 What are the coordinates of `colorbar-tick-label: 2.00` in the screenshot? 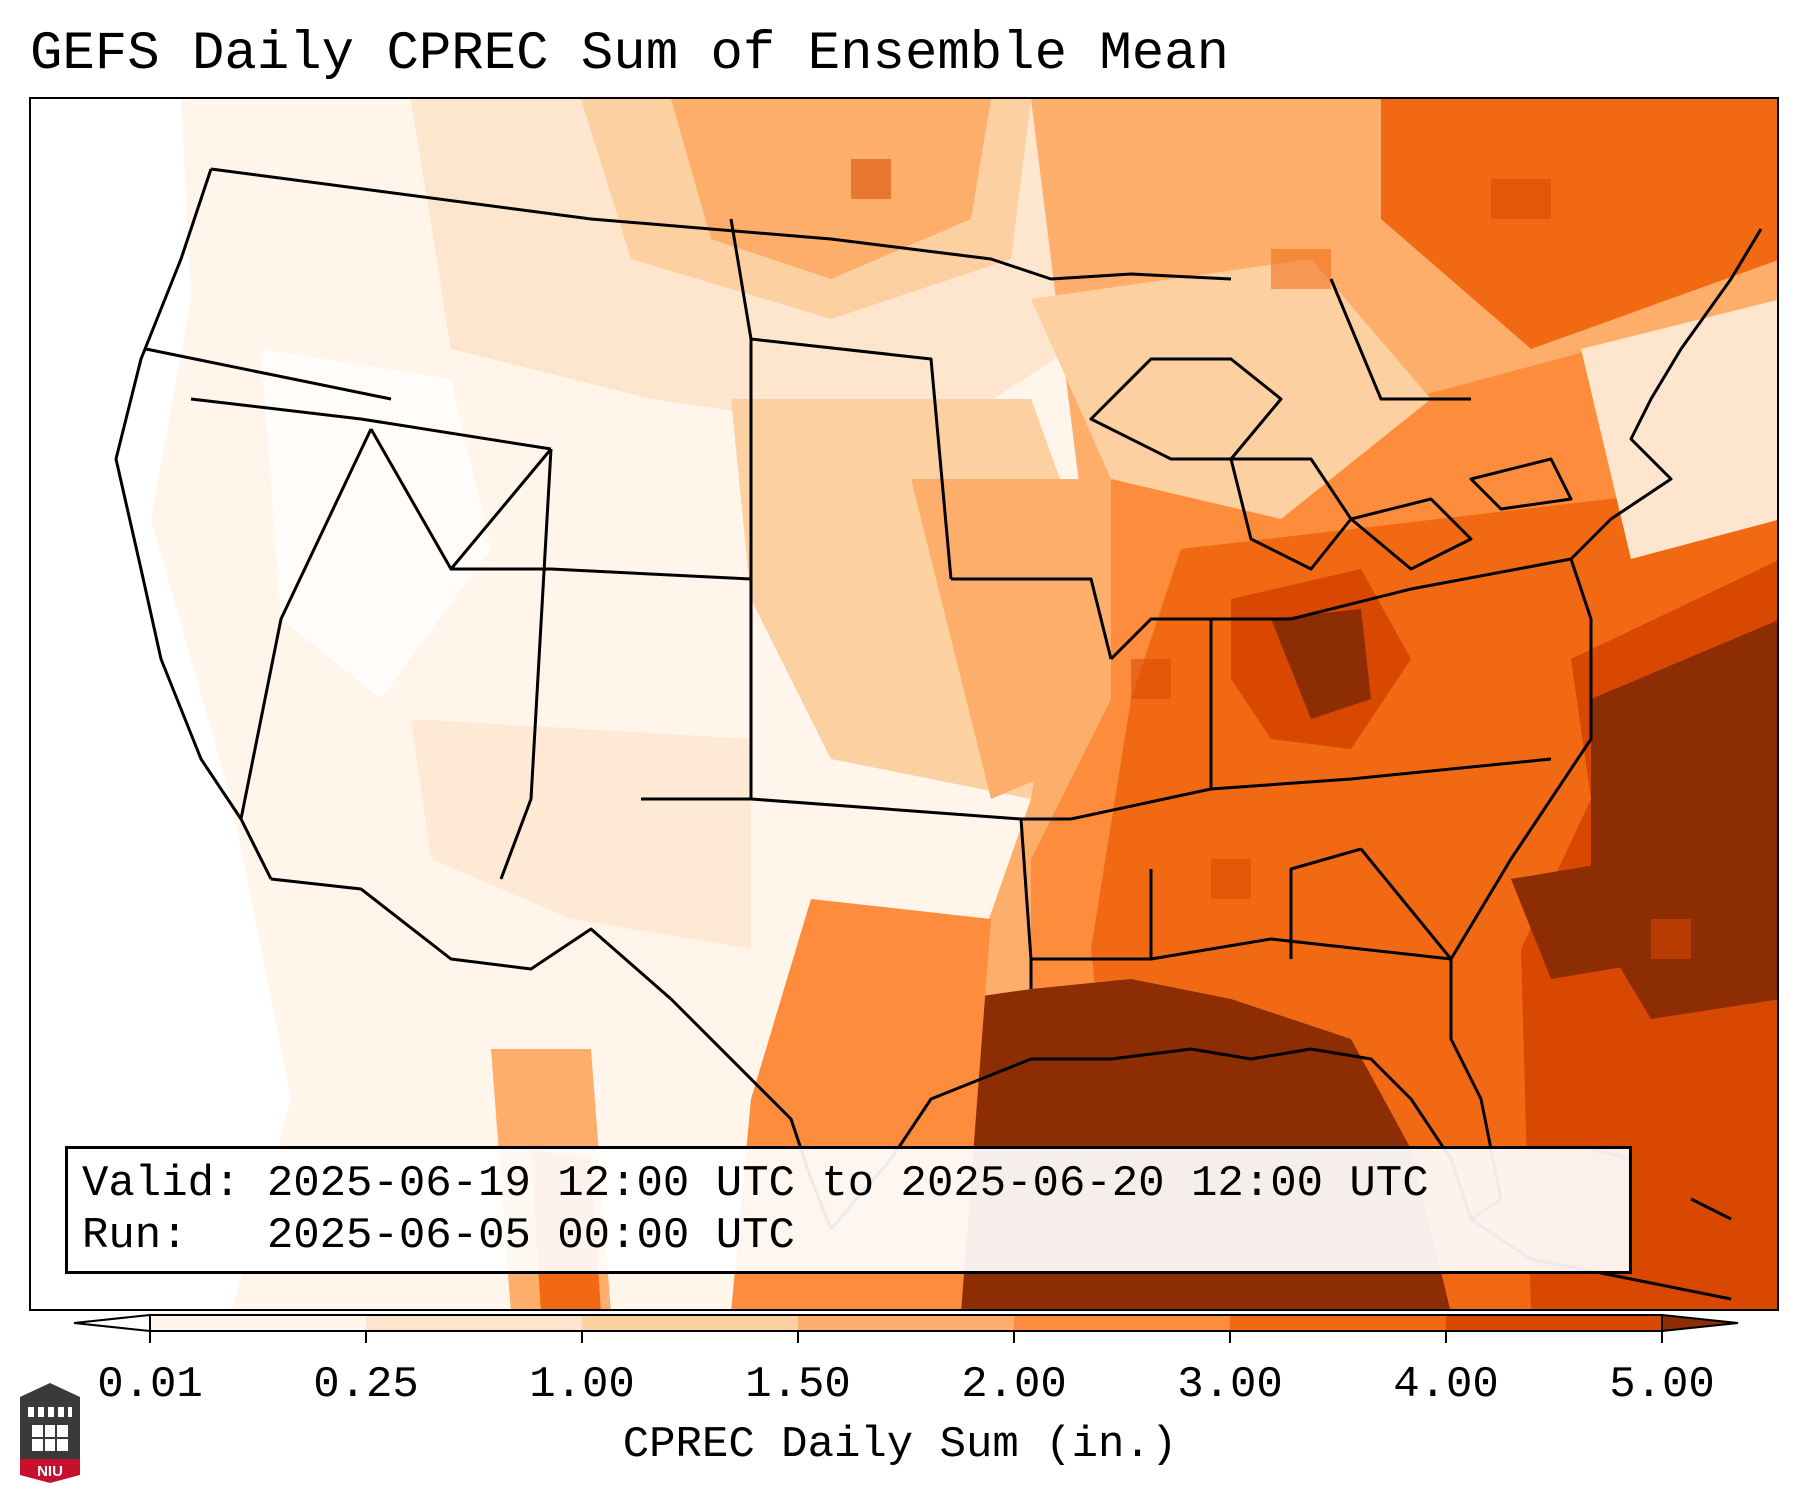 It's located at (1014, 1385).